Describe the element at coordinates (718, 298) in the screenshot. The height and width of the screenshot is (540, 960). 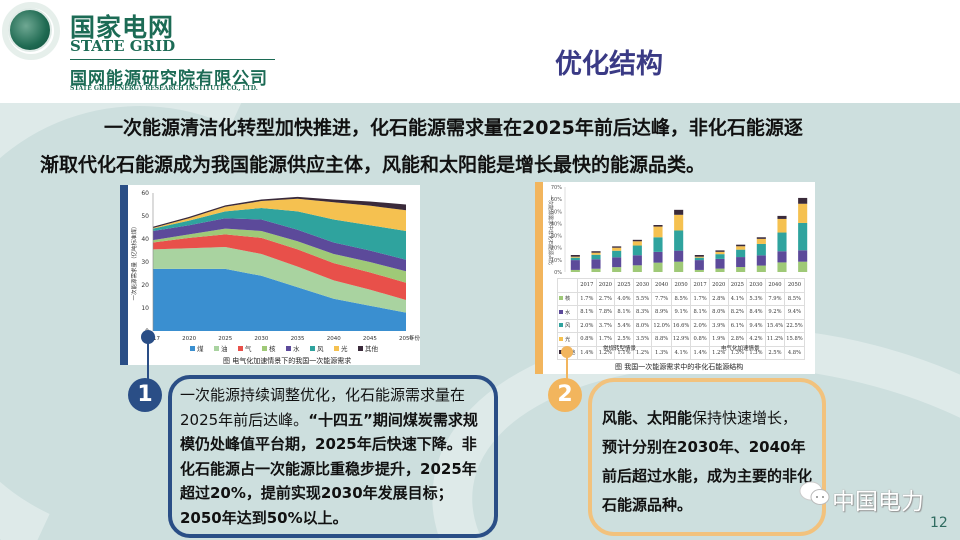
I see `table-cell: 2.8%` at that location.